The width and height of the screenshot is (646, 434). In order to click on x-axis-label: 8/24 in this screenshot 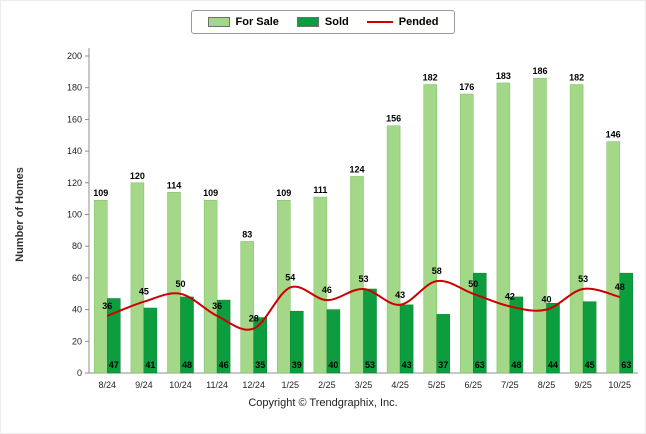, I will do `click(108, 385)`.